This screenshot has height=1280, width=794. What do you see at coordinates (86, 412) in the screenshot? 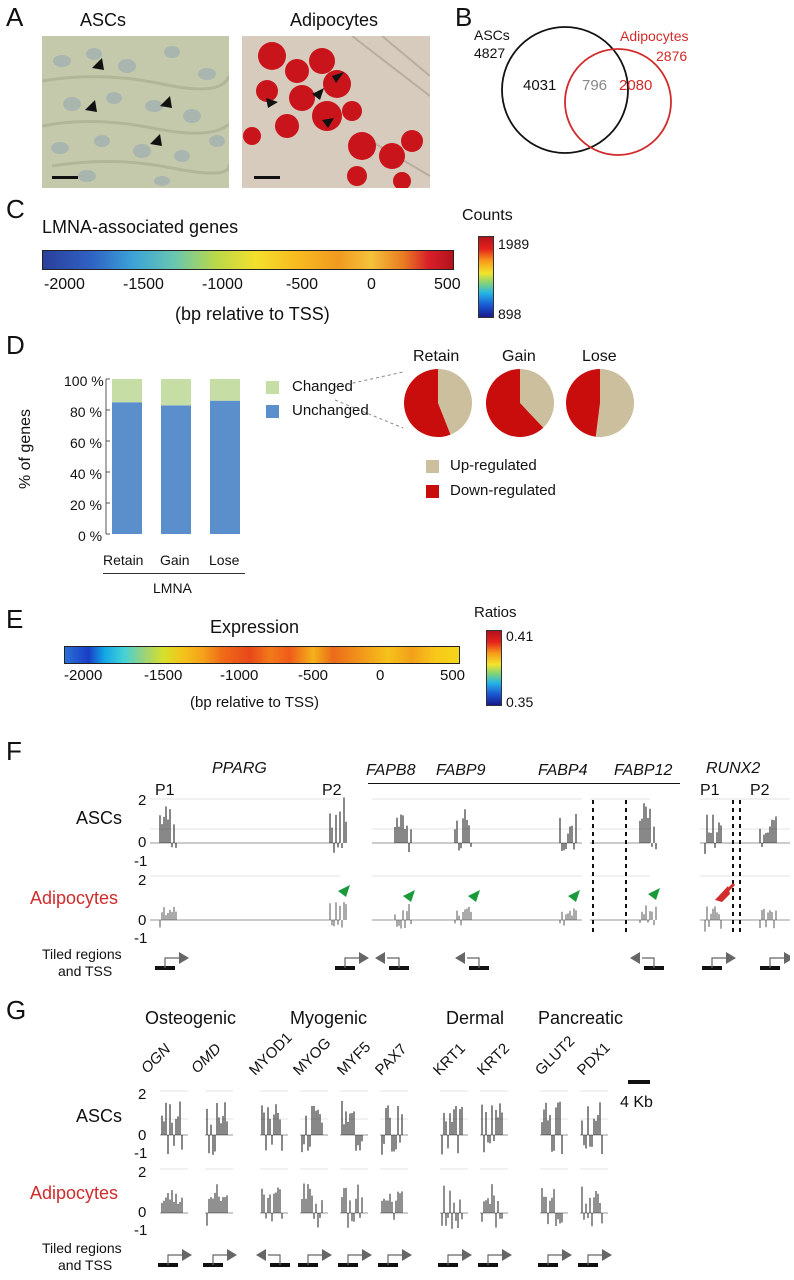
I see `panel-d-ytick-80: 80 %` at bounding box center [86, 412].